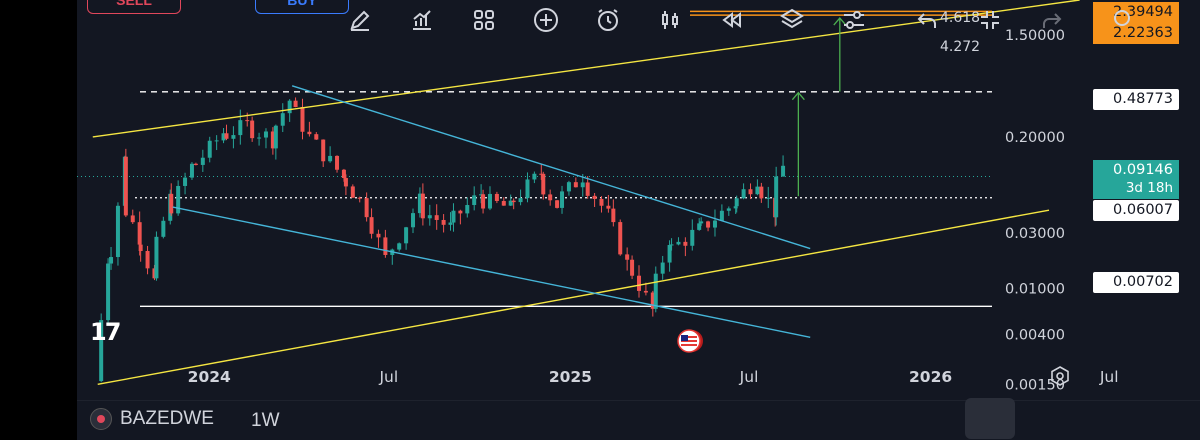 The height and width of the screenshot is (440, 1200). What do you see at coordinates (854, 20) in the screenshot?
I see `adjust-sliders-icon` at bounding box center [854, 20].